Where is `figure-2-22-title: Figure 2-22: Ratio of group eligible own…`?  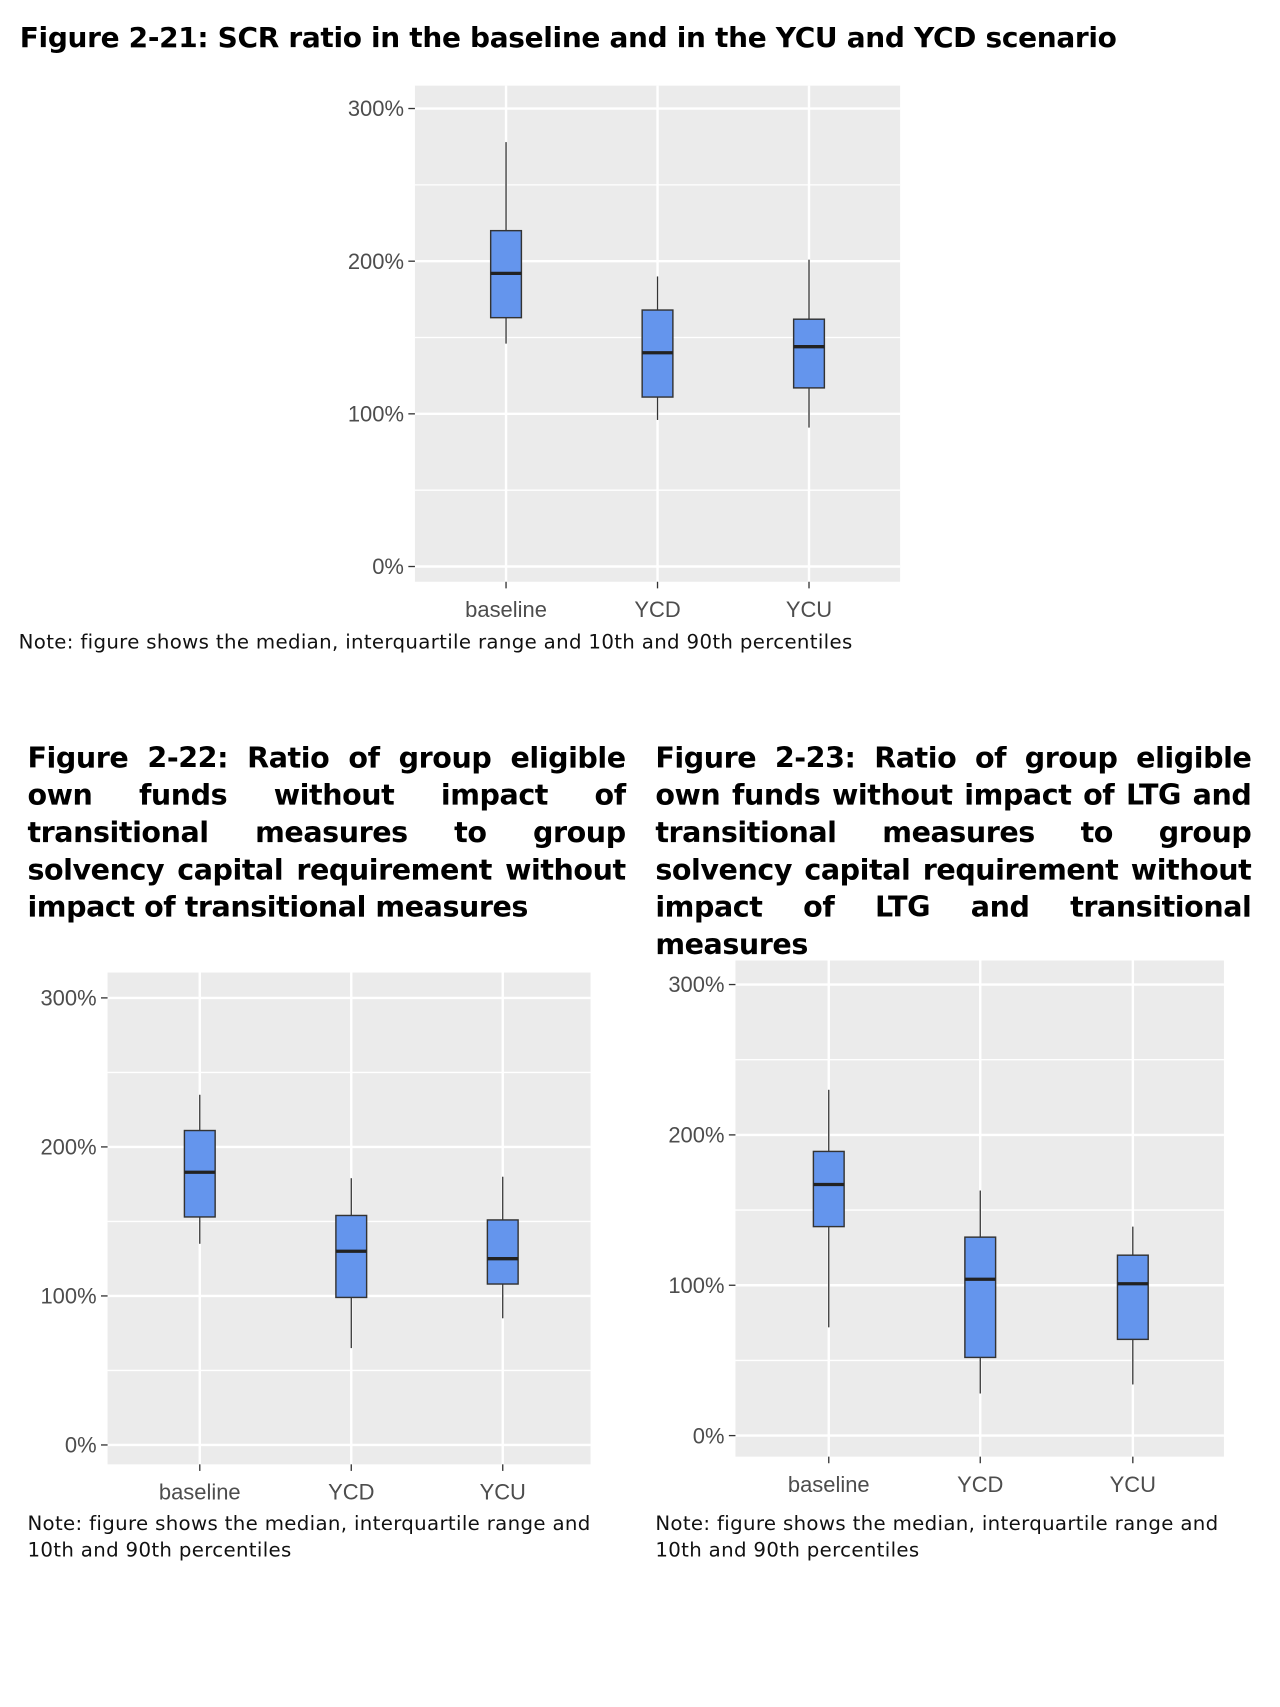
figure-2-22-title: Figure 2-22: Ratio of group eligible own… is located at coordinates (326, 833).